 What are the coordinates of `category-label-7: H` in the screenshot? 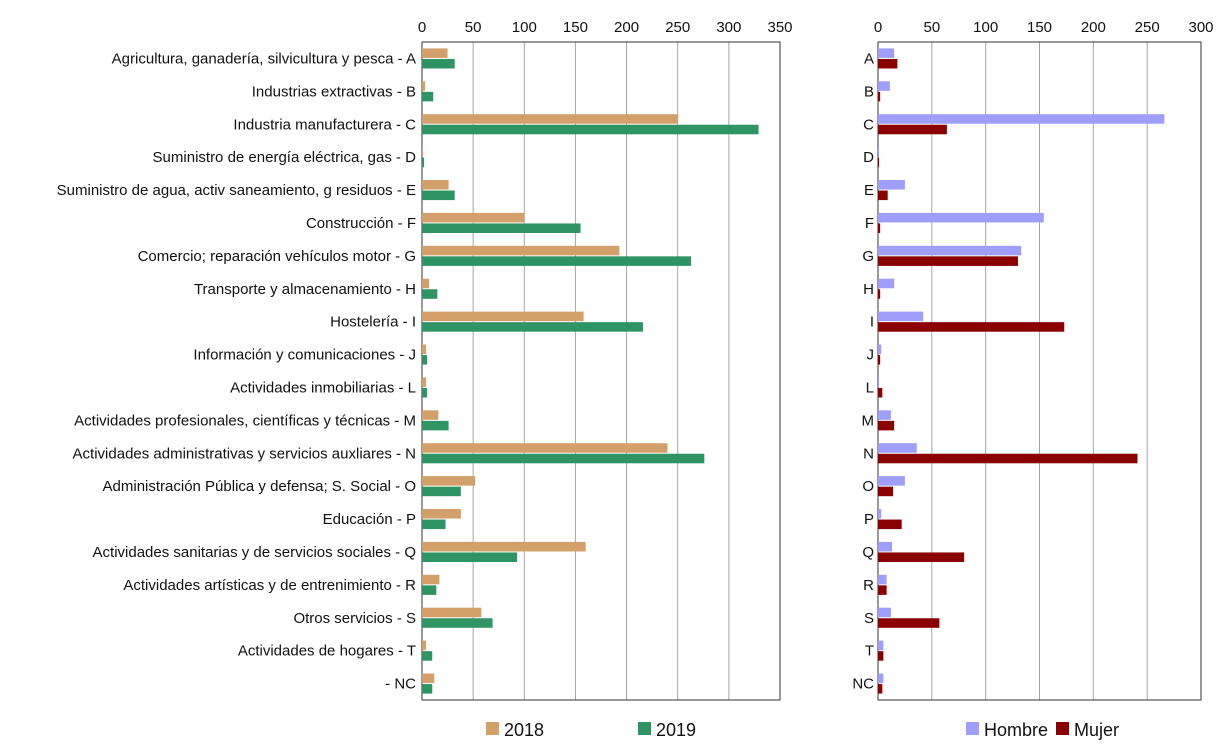 It's located at (868, 289).